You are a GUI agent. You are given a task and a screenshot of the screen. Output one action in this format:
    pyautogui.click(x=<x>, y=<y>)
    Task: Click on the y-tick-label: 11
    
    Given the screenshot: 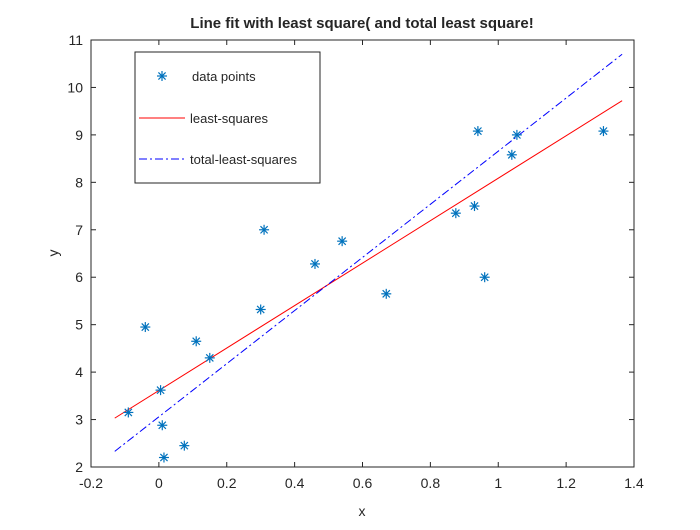 What is the action you would take?
    pyautogui.click(x=75, y=40)
    